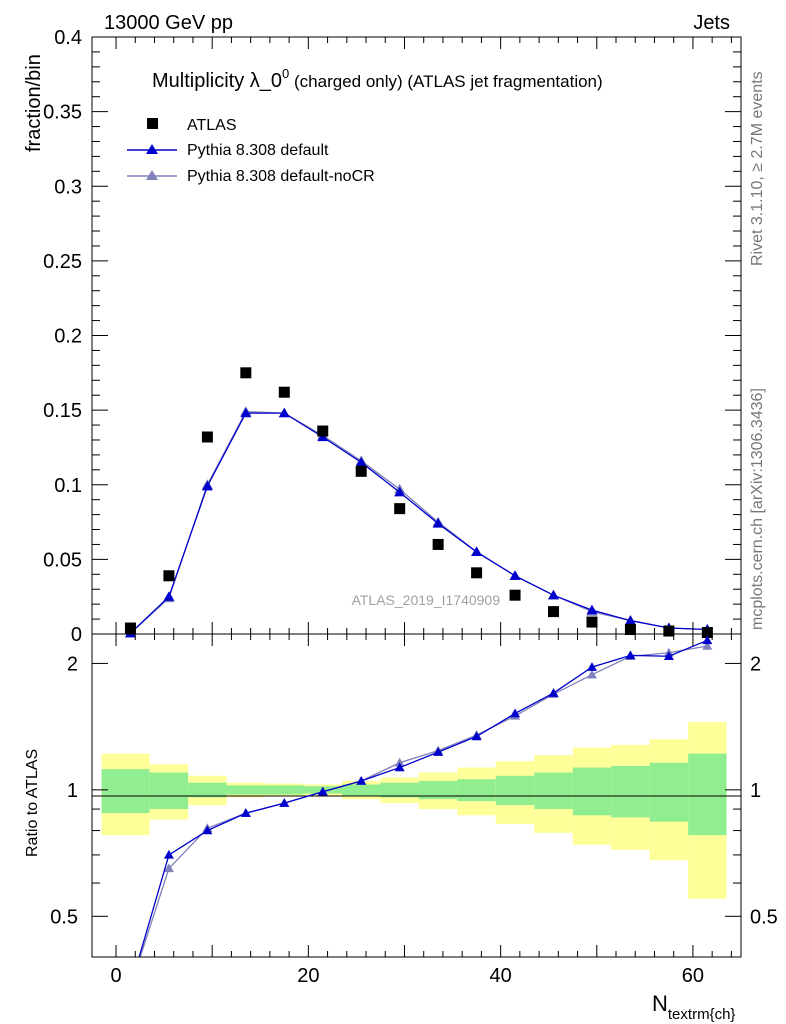 This screenshot has height=1024, width=786. What do you see at coordinates (72, 791) in the screenshot?
I see `ratio-y-tick-label-1: 1` at bounding box center [72, 791].